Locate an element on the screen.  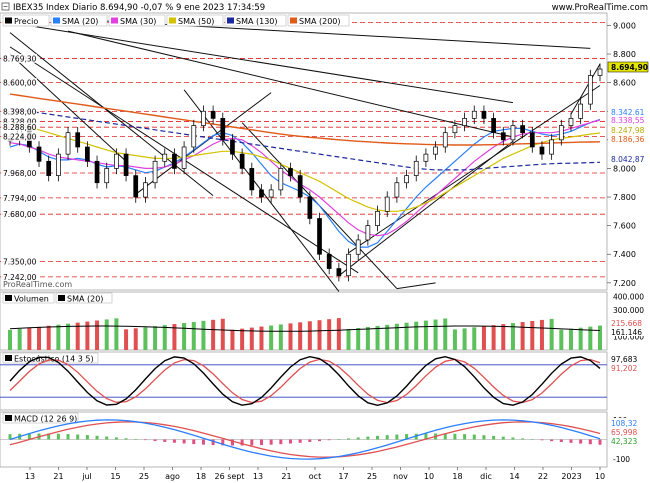
x-tick-label: 13 is located at coordinates (30, 476).